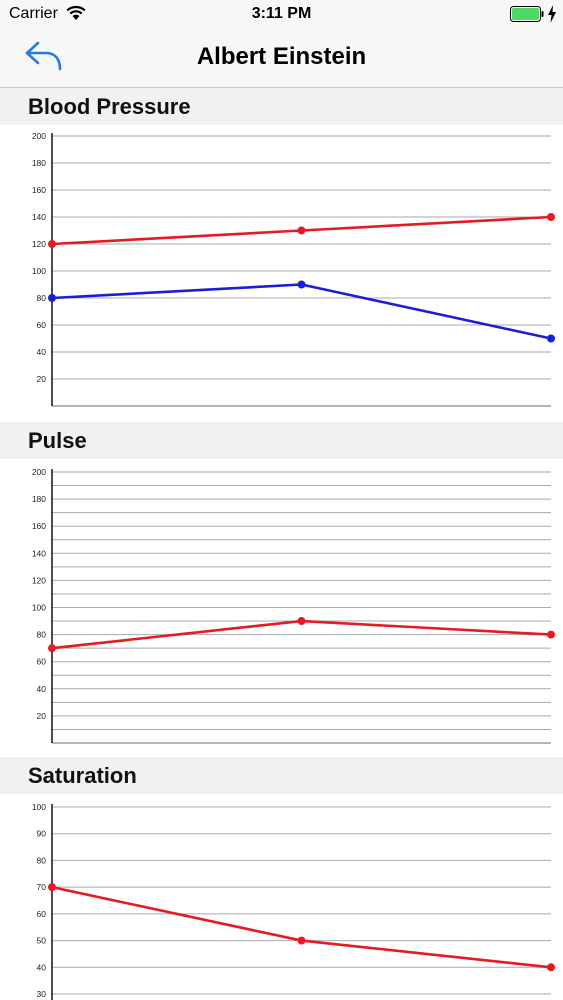 The width and height of the screenshot is (563, 1000). I want to click on section-header-blood-pressure: Blood Pressure, so click(281, 106).